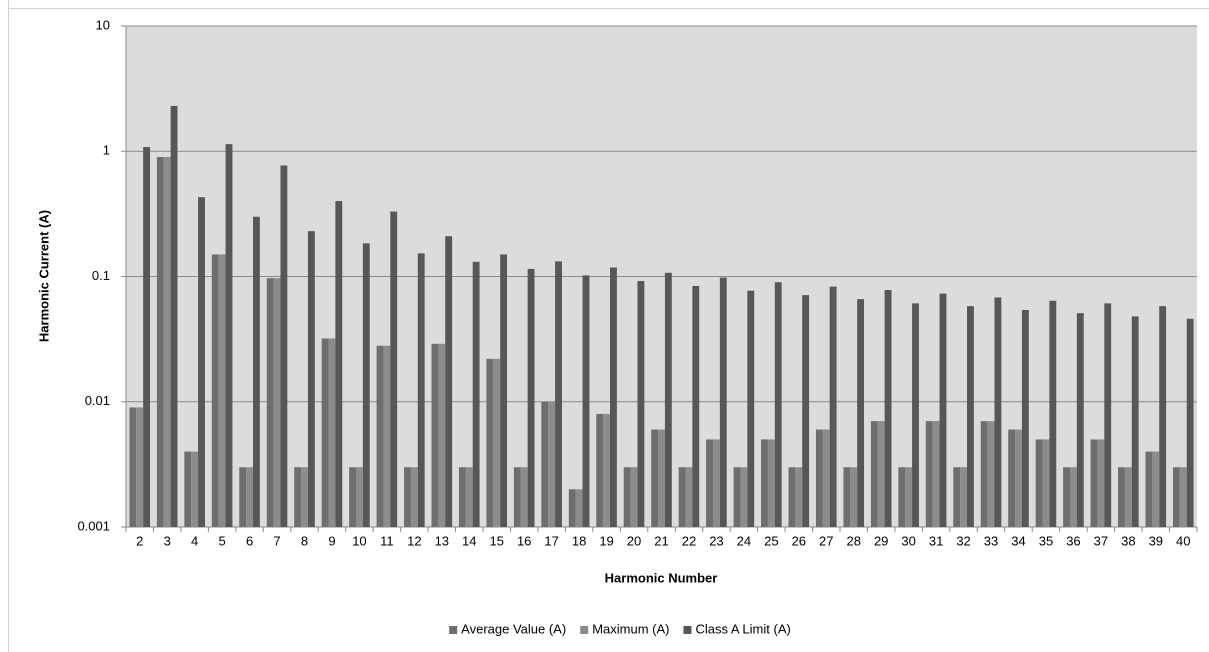  Describe the element at coordinates (1128, 540) in the screenshot. I see `x-tick-label: 38` at that location.